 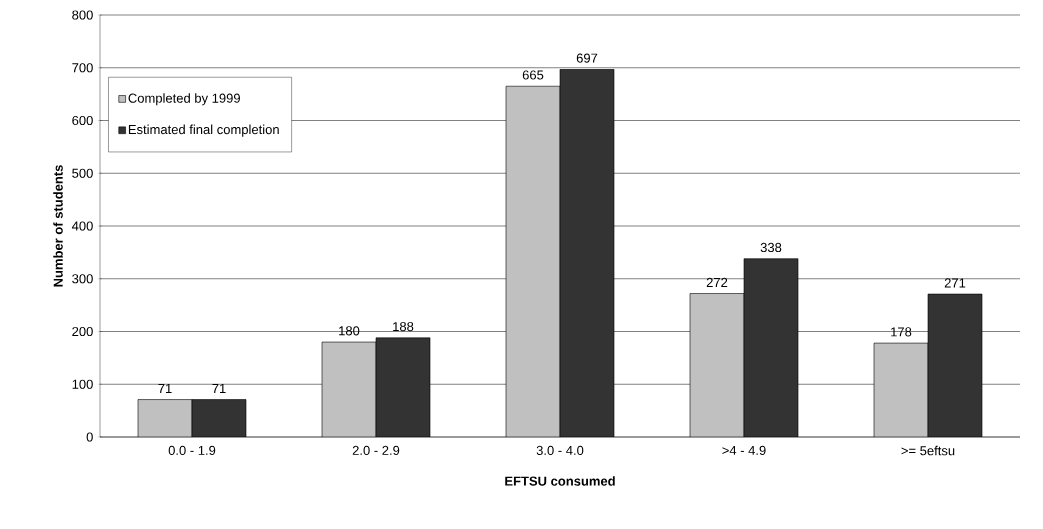 What do you see at coordinates (744, 450) in the screenshot?
I see `x-tick-label: >4 - 4.9` at bounding box center [744, 450].